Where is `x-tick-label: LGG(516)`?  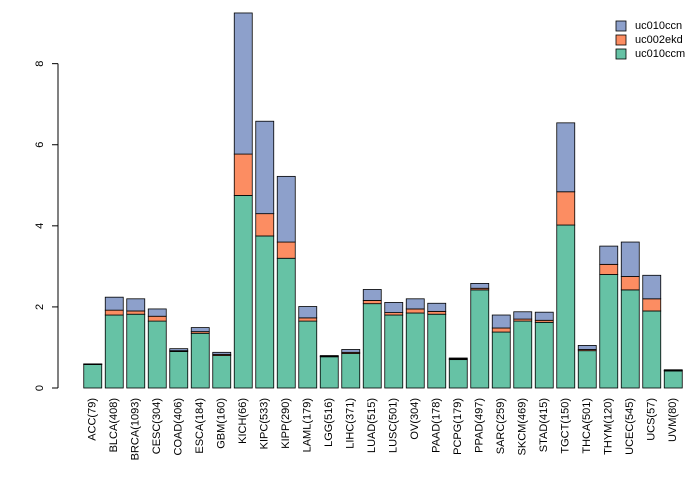
x-tick-label: LGG(516) is located at coordinates (329, 422).